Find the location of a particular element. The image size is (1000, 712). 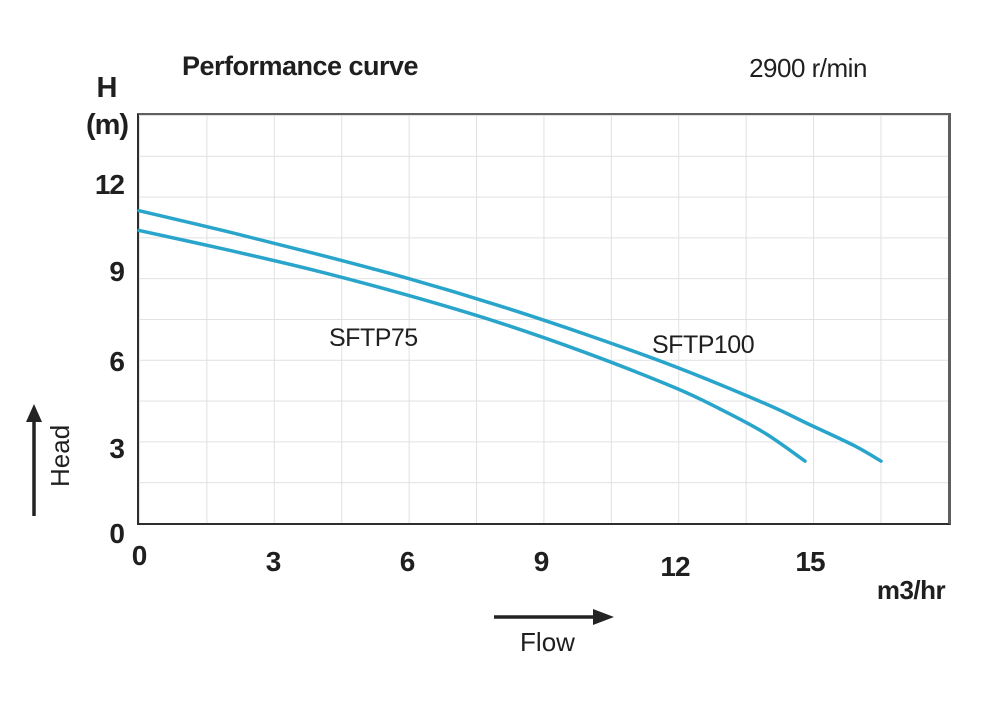

x-tick-12: 12 is located at coordinates (675, 566).